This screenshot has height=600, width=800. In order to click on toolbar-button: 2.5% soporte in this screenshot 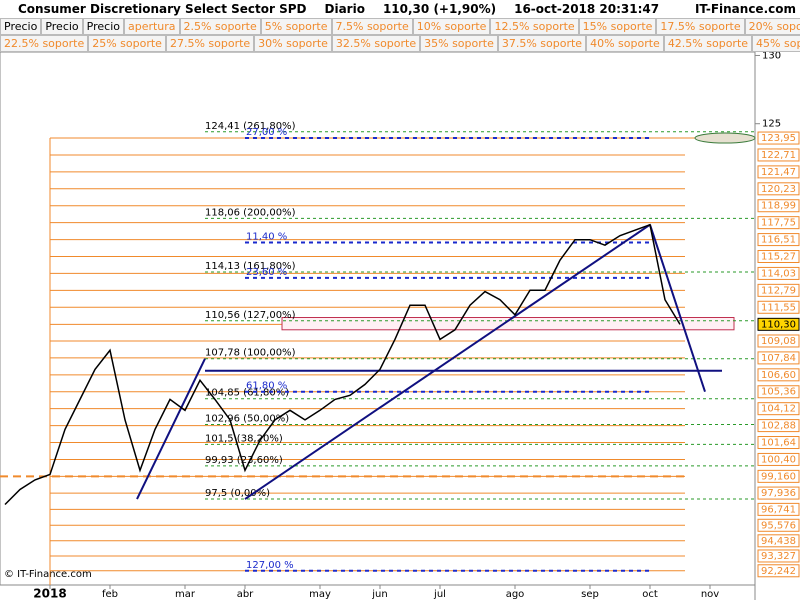, I will do `click(220, 26)`.